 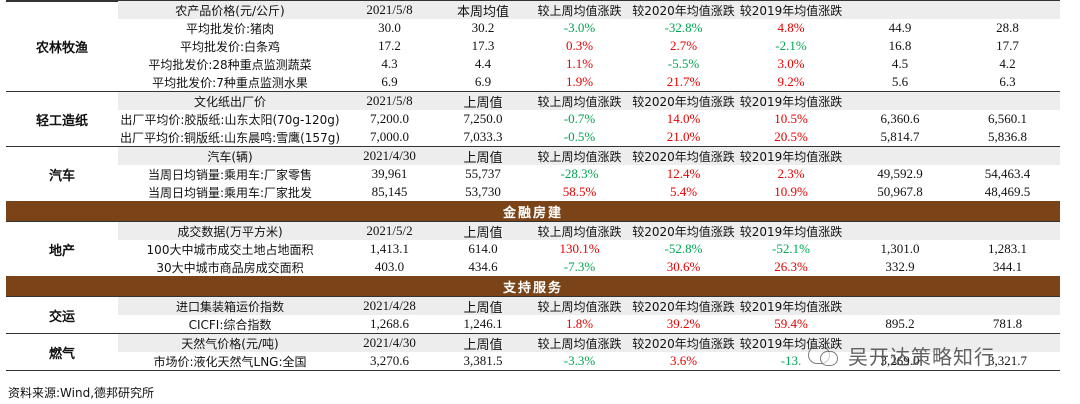 What do you see at coordinates (230, 46) in the screenshot?
I see `row-indicator: 平均批发价:白条鸡` at bounding box center [230, 46].